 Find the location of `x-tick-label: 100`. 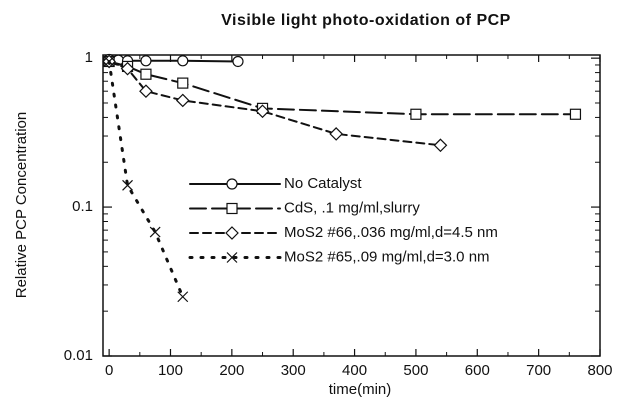

x-tick-label: 100 is located at coordinates (170, 370).